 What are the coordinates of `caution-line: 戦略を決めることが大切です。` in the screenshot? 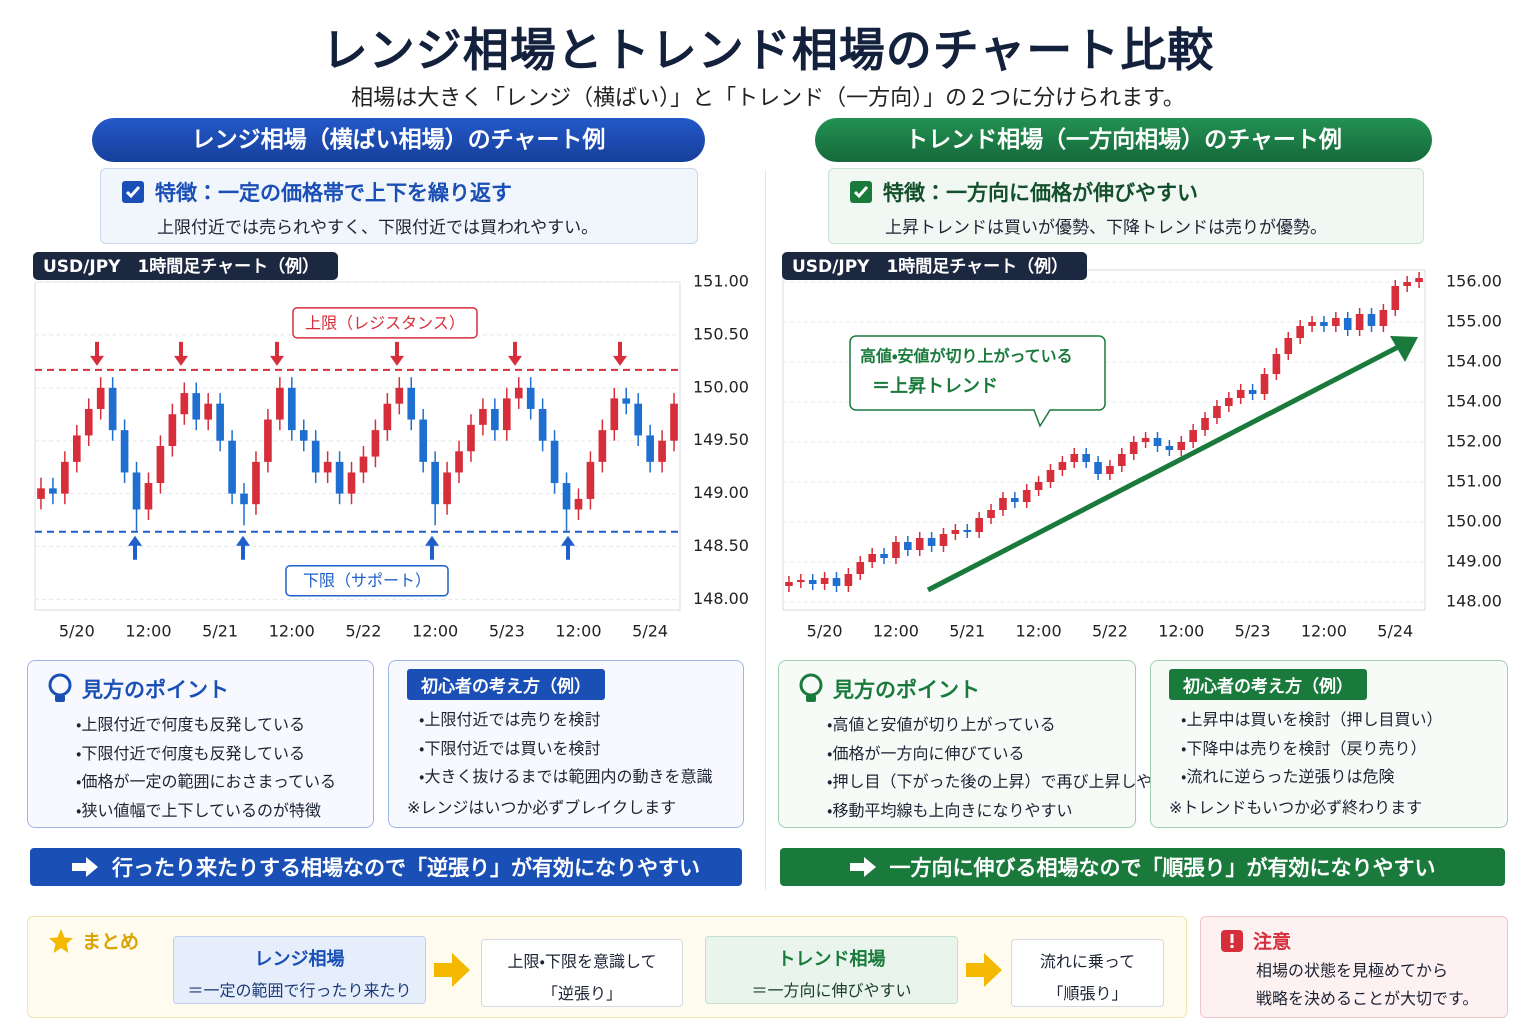 It's located at (1367, 998).